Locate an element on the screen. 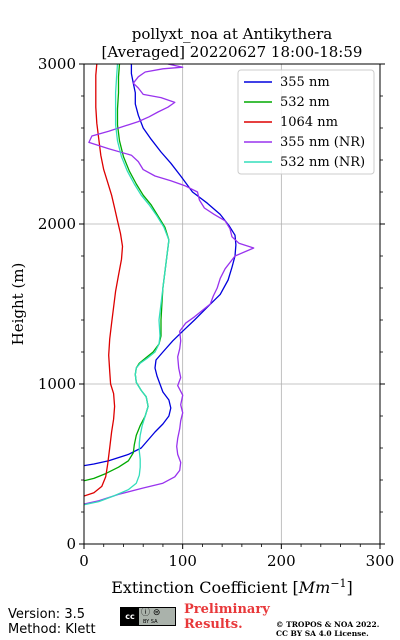 The height and width of the screenshot is (640, 400). x-axis-label: Extinction Coefficient [Mm−1] is located at coordinates (232, 587).